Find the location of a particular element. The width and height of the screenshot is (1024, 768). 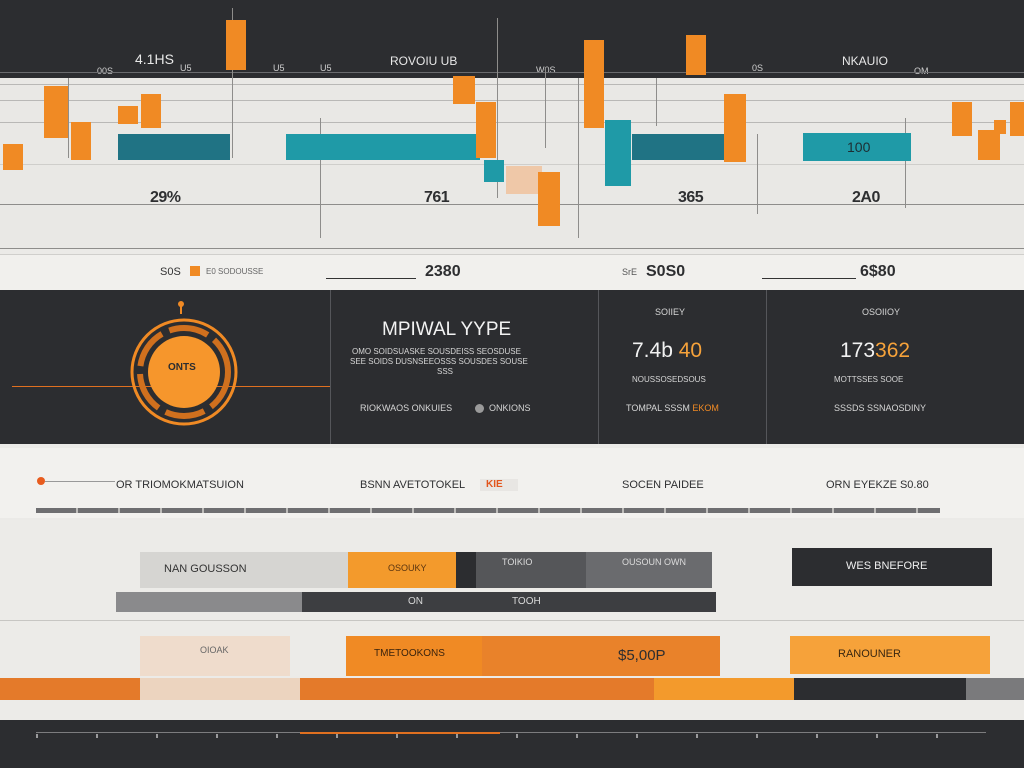

cell-label: OIOAK is located at coordinates (214, 650).